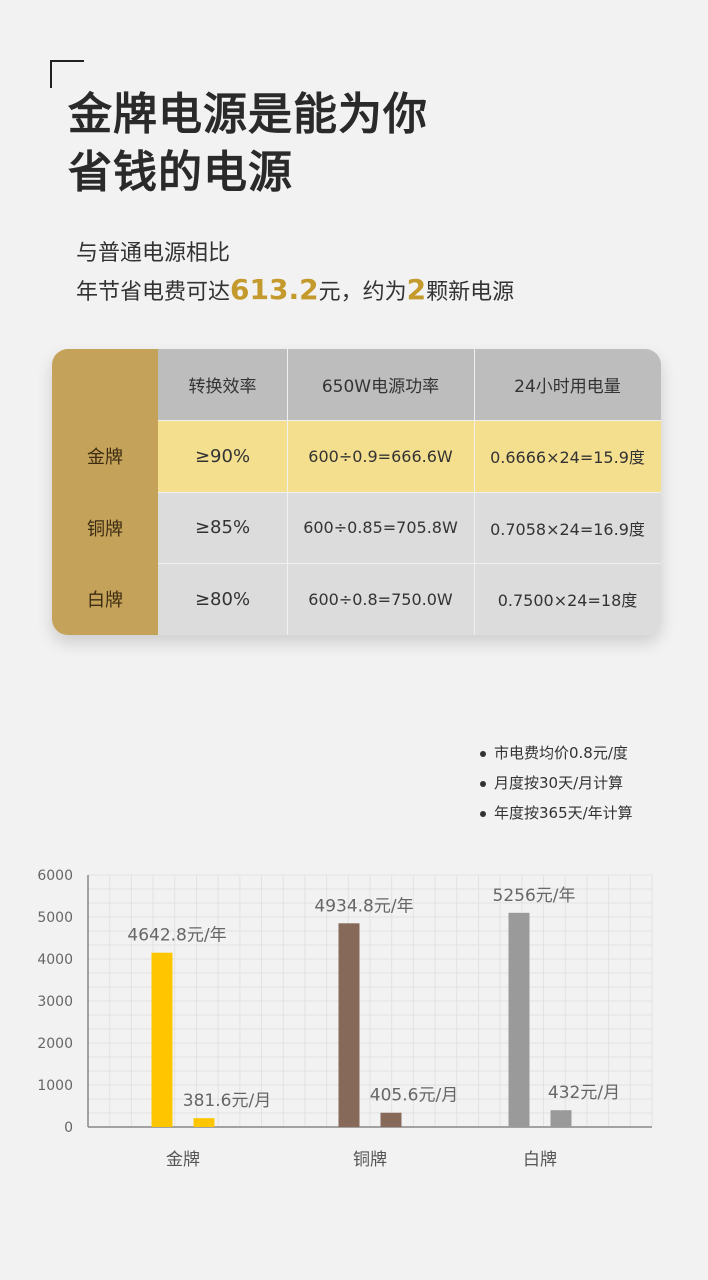 The image size is (708, 1280). Describe the element at coordinates (414, 1096) in the screenshot. I see `bar-data-label: 405.6元/月` at that location.